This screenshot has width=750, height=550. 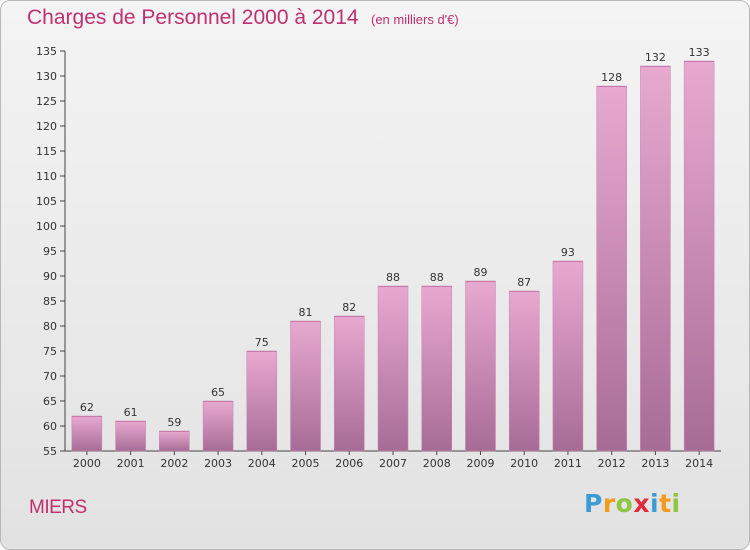 I want to click on bar-value-label: 93, so click(x=568, y=252).